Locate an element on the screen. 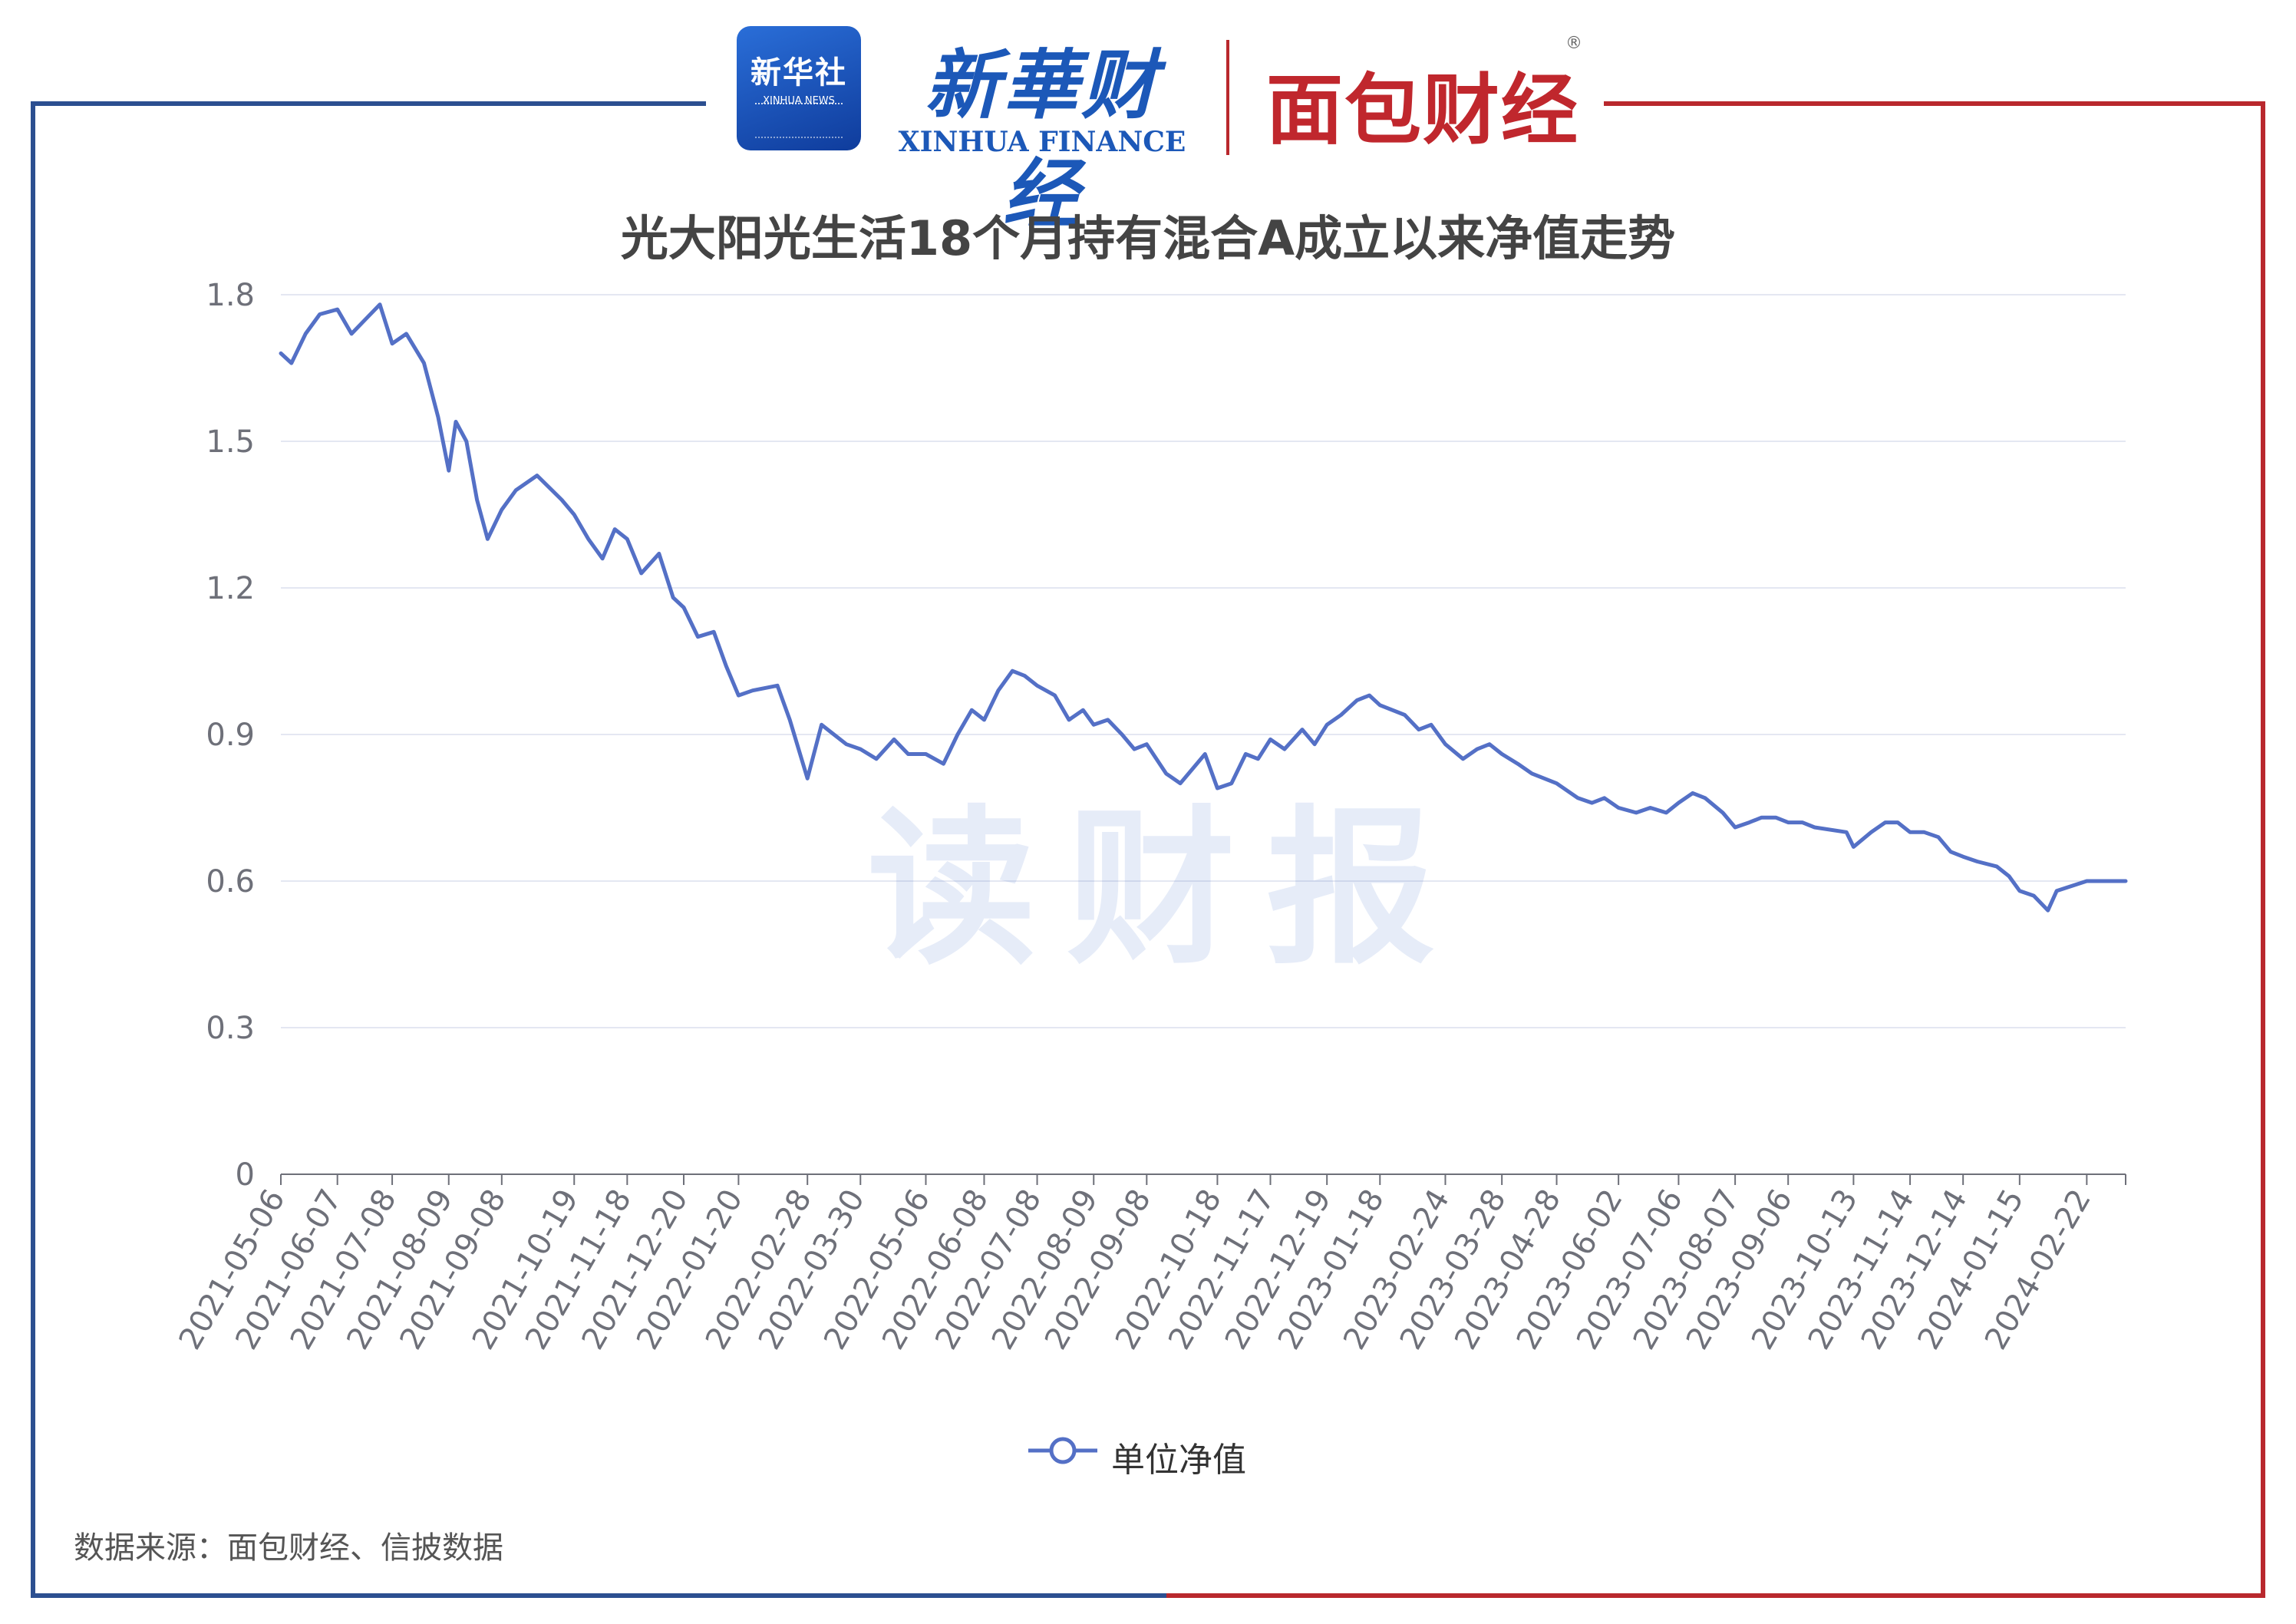 The width and height of the screenshot is (2296, 1624). chart-title: 光大阳光生活18个月持有混合A成立以来净值走势 is located at coordinates (1148, 238).